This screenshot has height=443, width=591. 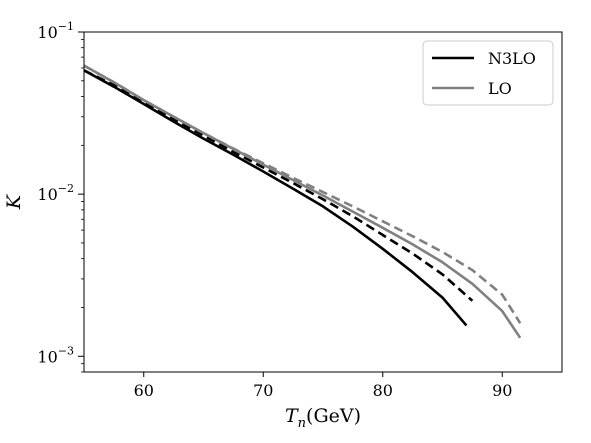 What do you see at coordinates (488, 73) in the screenshot?
I see `legend: N3LO LO` at bounding box center [488, 73].